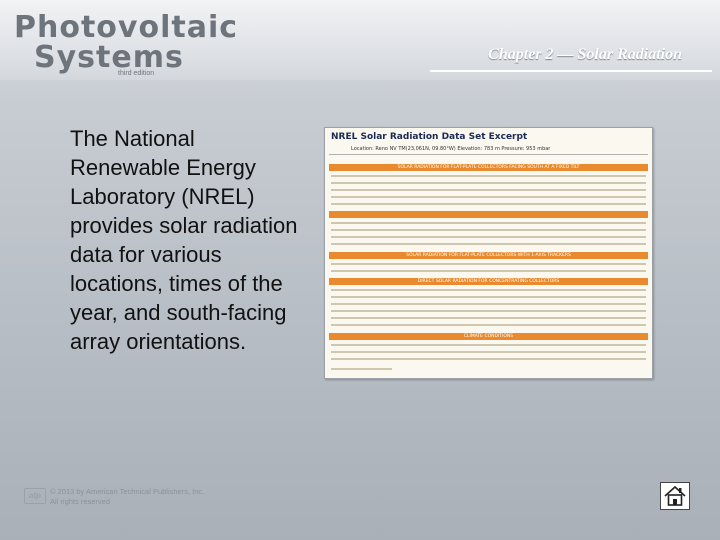 The width and height of the screenshot is (720, 540). I want to click on home-button, so click(675, 496).